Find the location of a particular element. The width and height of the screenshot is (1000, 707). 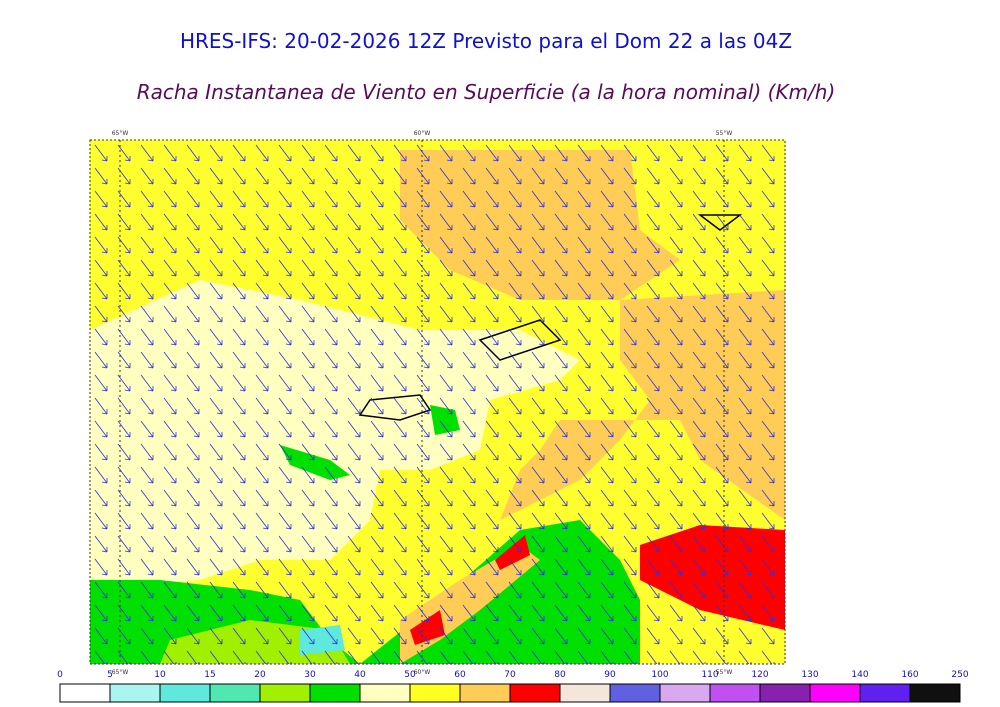

colorbar-label: 250 is located at coordinates (959, 675).